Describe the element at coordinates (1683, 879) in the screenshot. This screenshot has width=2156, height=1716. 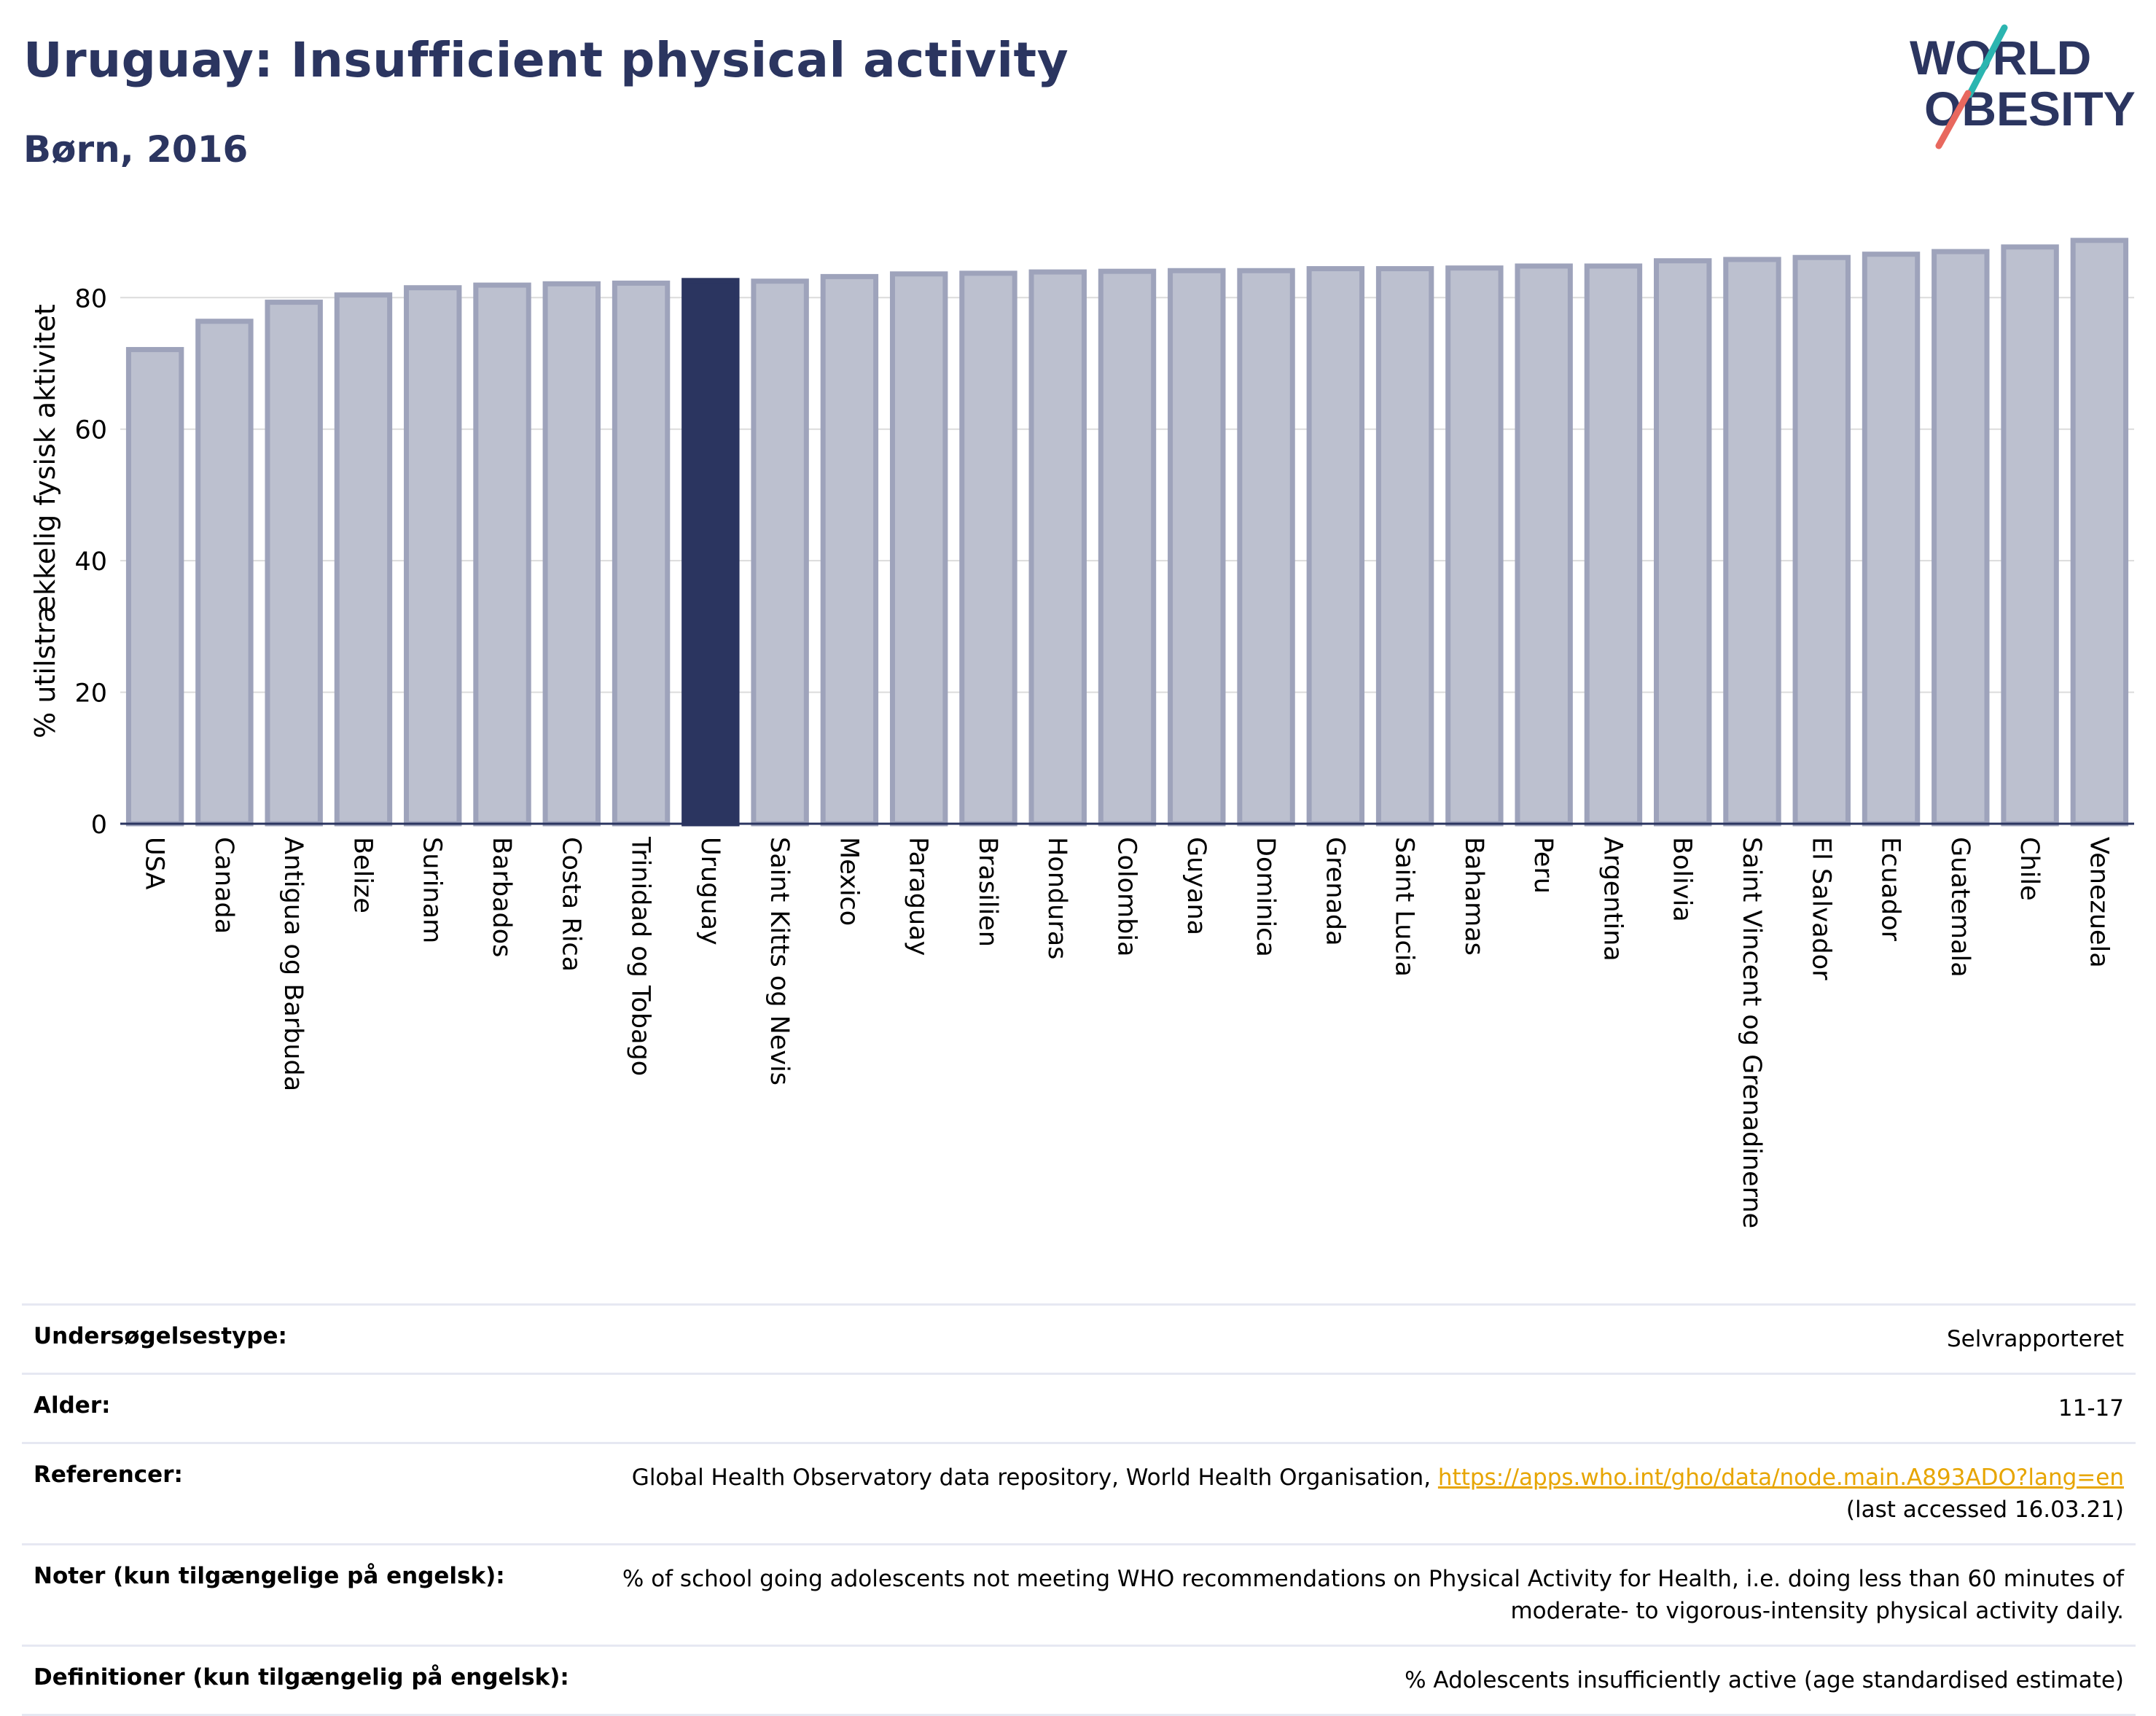
I see `x-tick-label: Bolivia` at that location.